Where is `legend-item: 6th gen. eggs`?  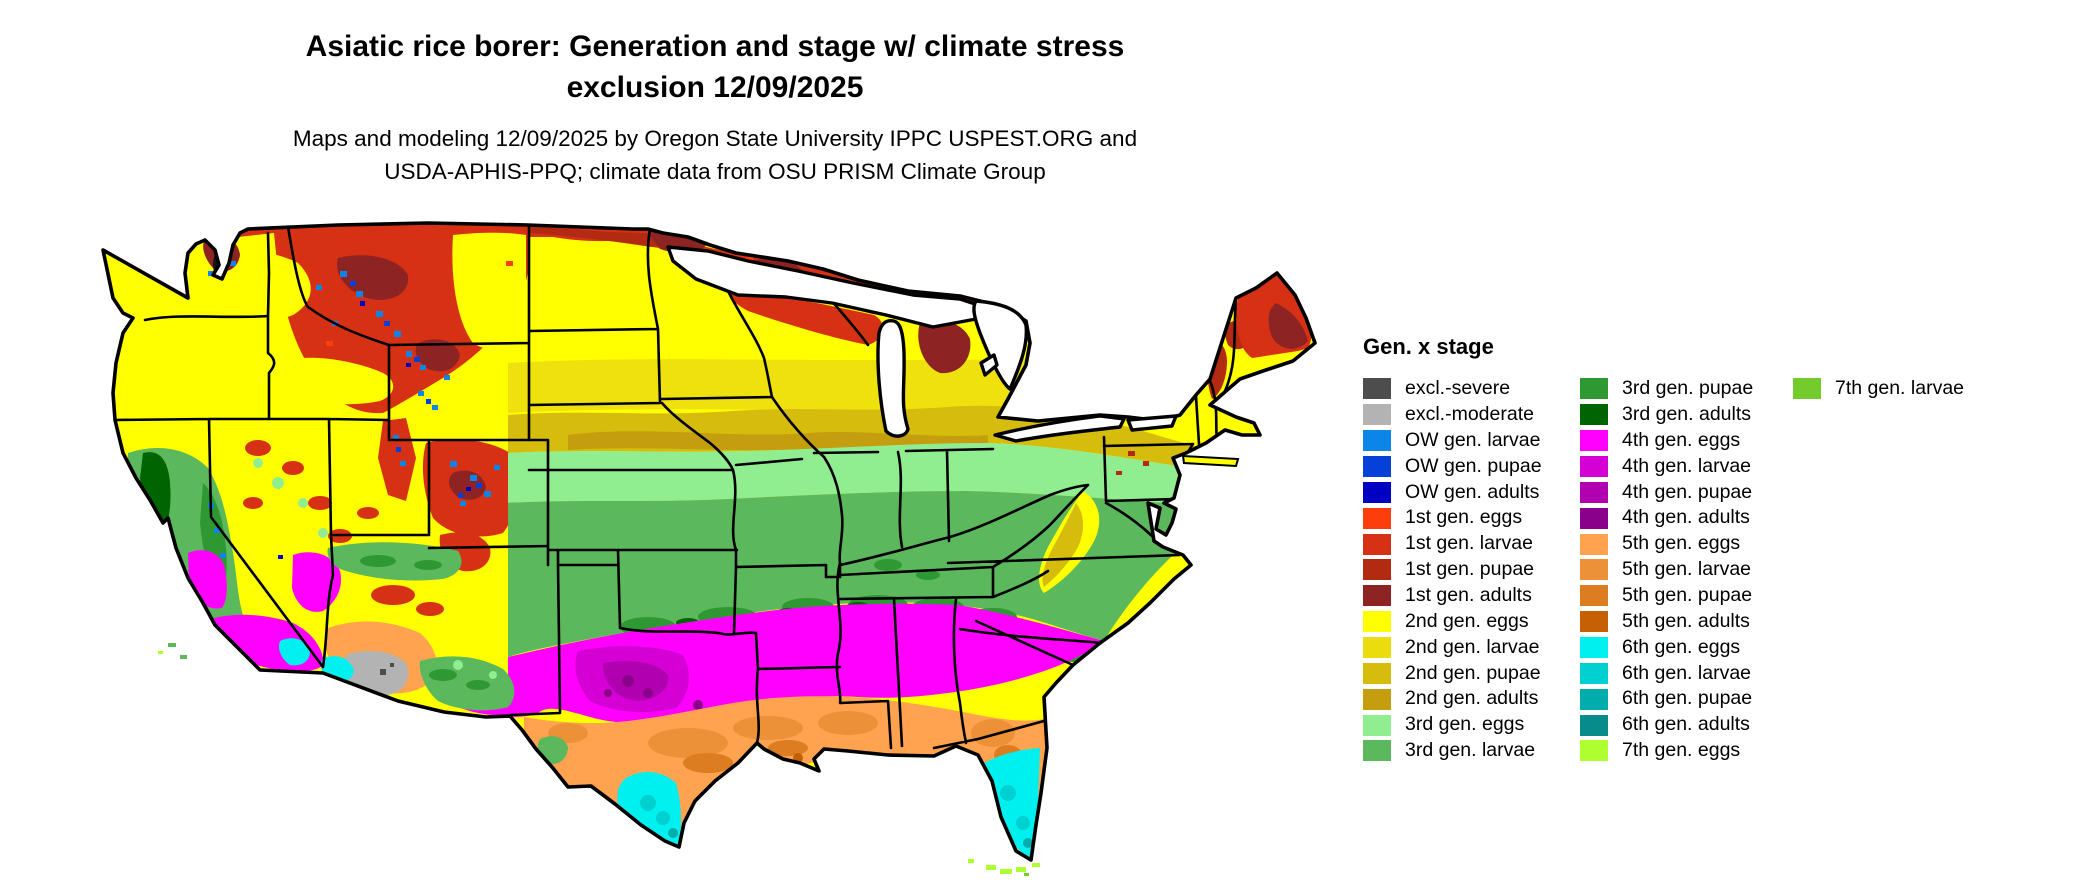
legend-item: 6th gen. eggs is located at coordinates (1666, 648).